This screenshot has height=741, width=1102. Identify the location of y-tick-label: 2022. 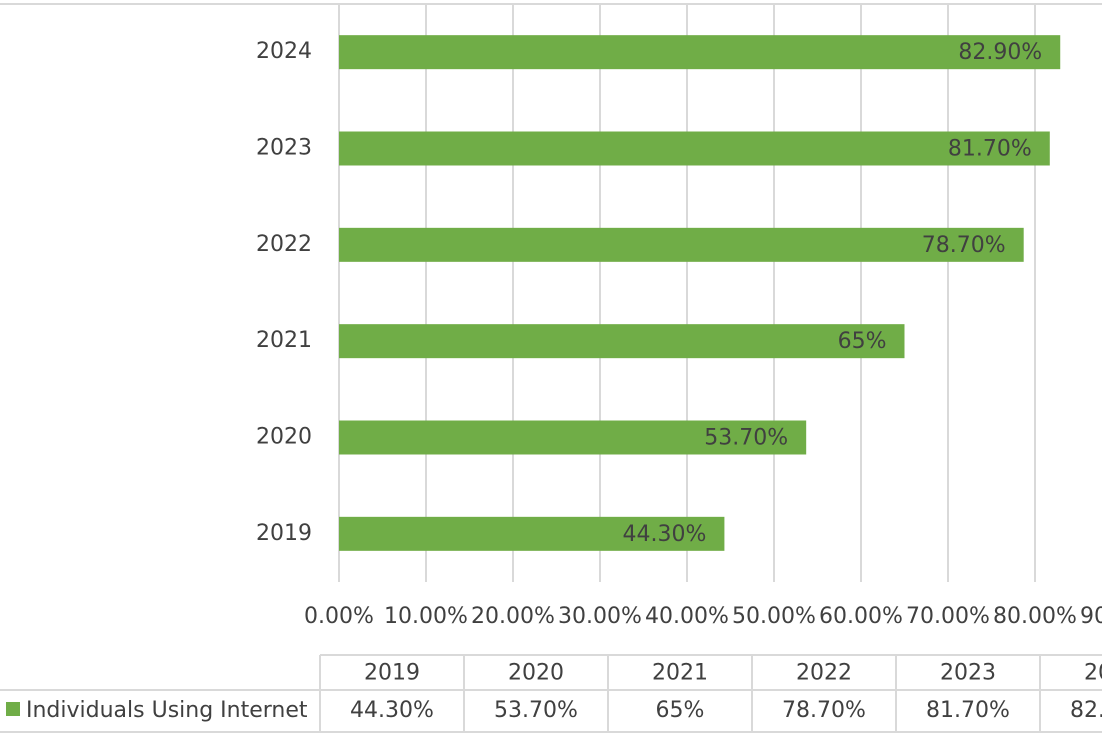
(284, 244).